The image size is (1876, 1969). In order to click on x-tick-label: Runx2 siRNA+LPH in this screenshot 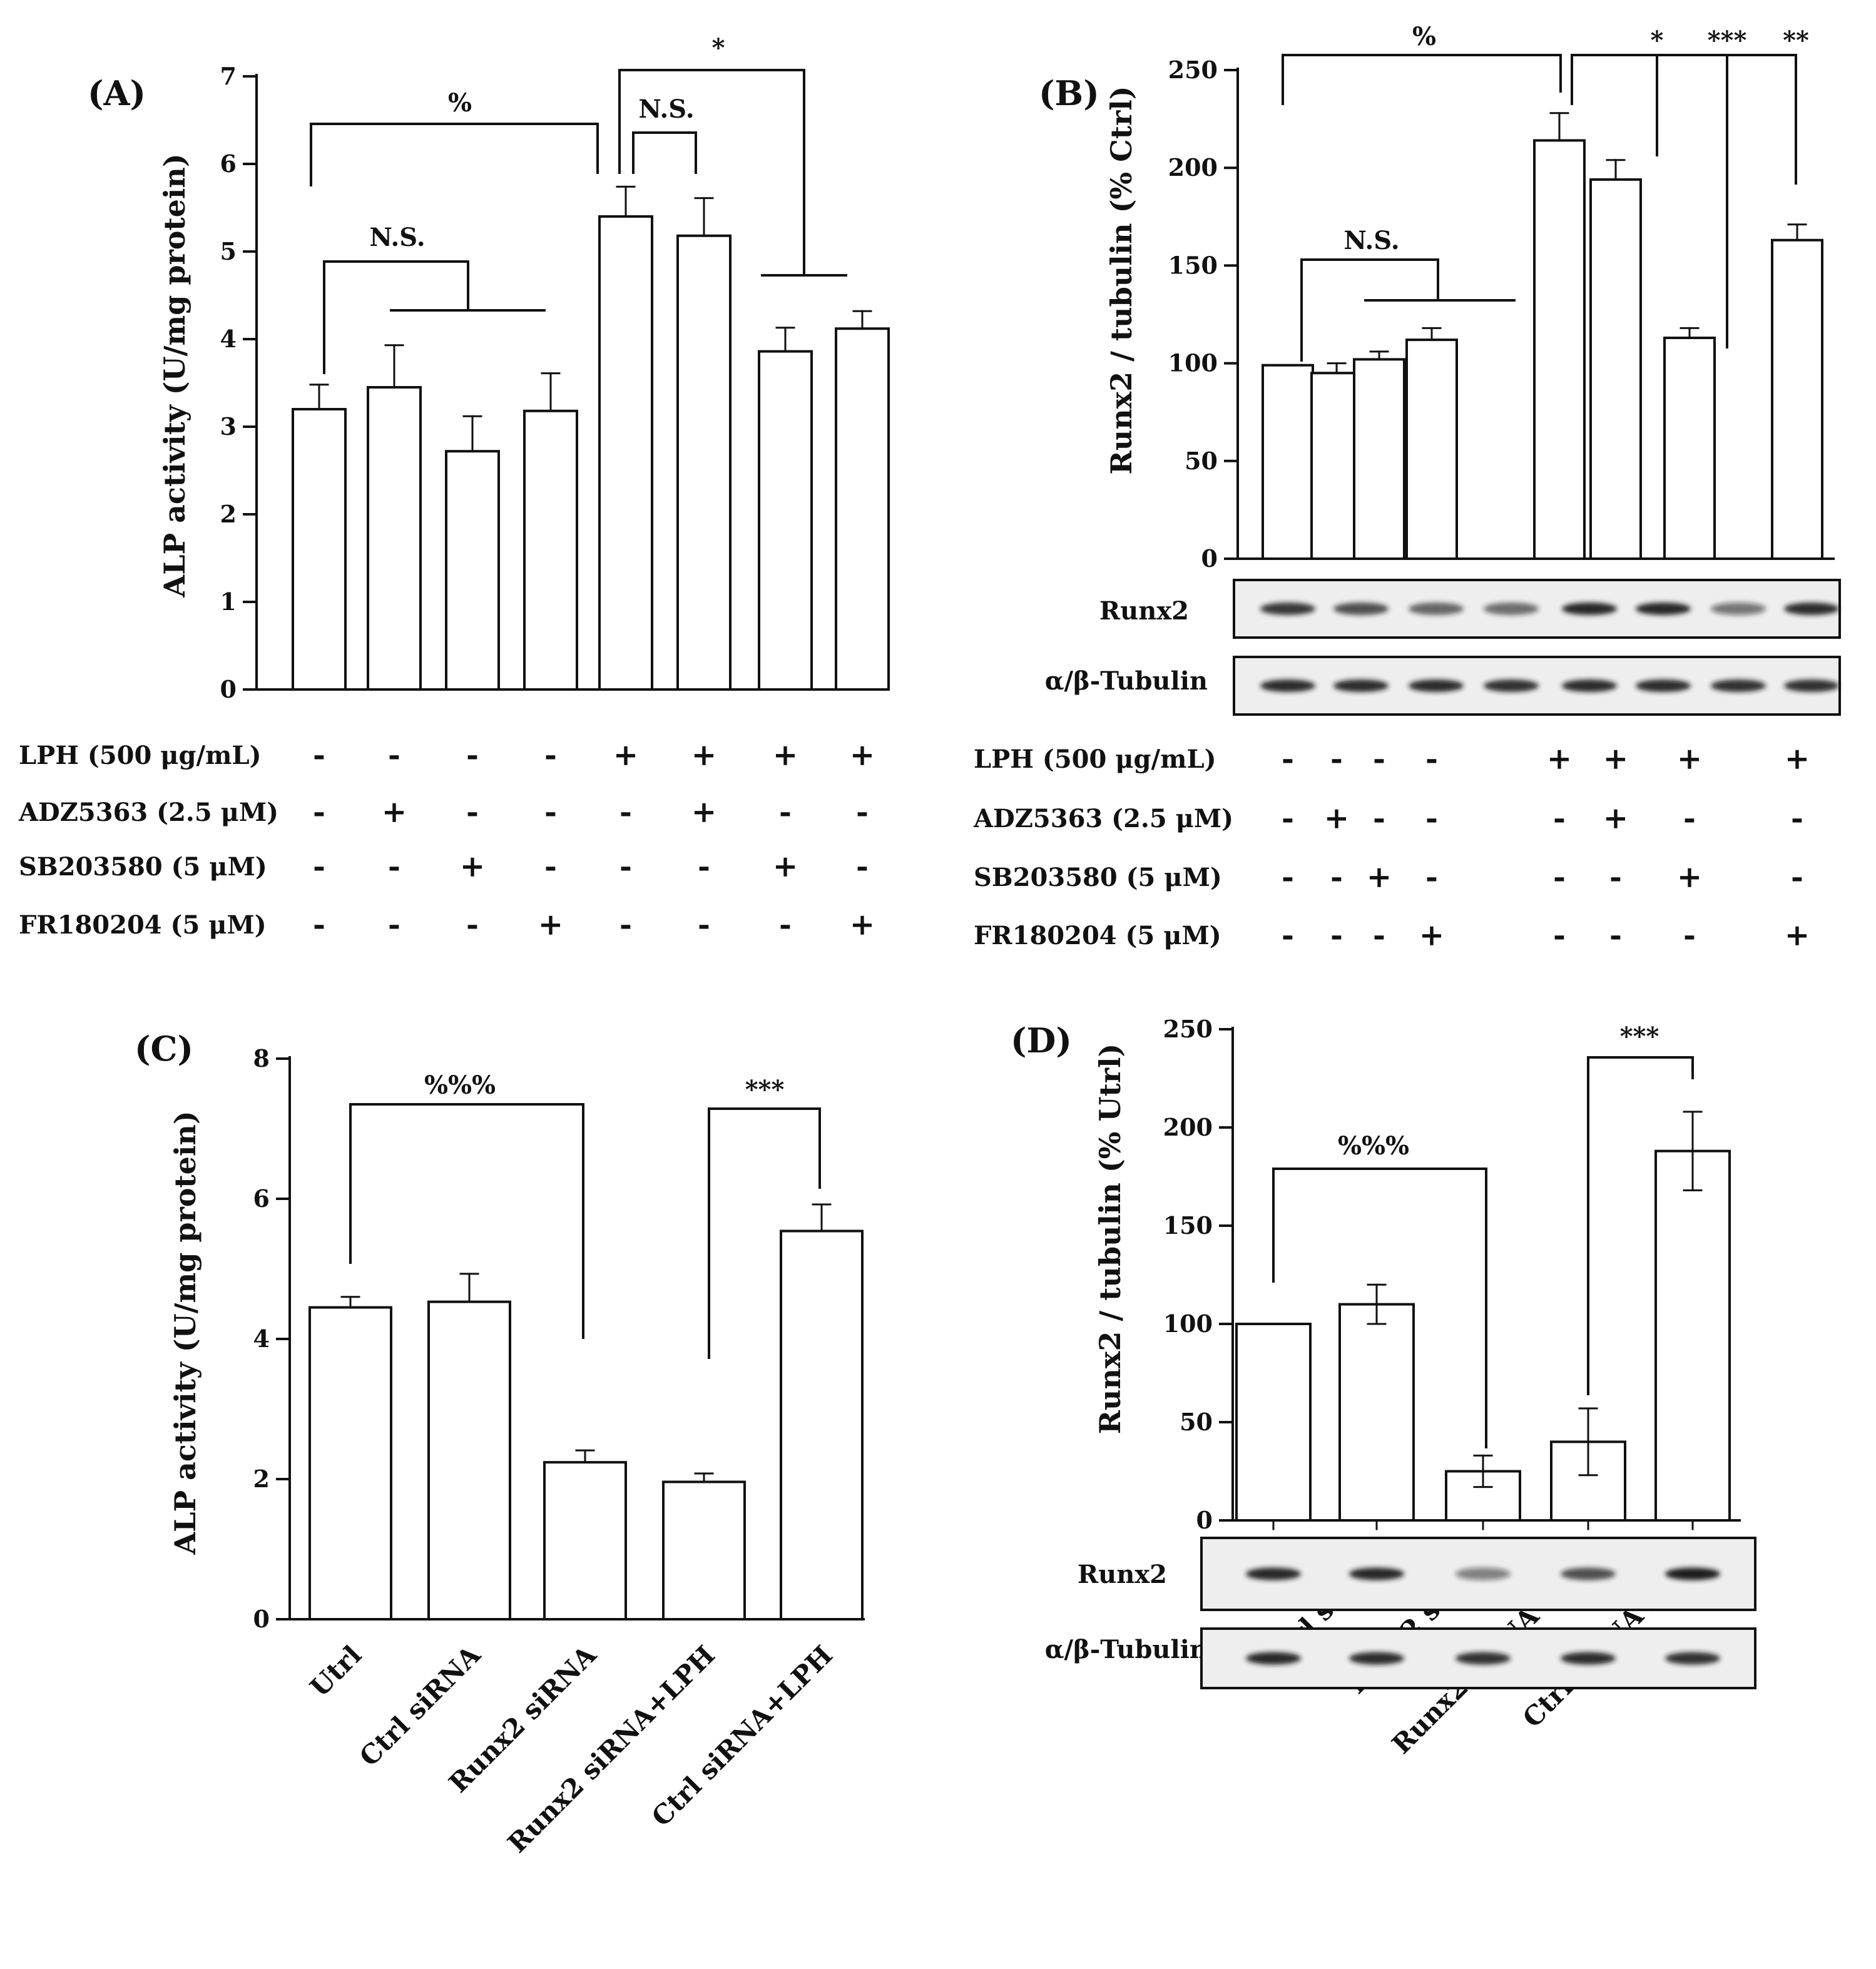, I will do `click(612, 1748)`.